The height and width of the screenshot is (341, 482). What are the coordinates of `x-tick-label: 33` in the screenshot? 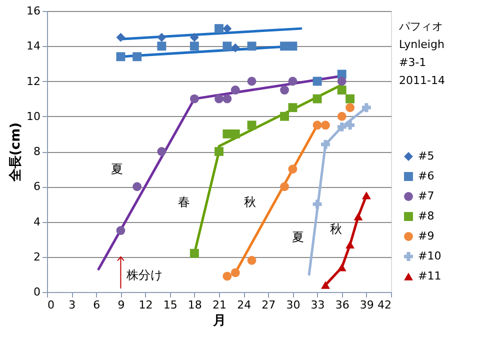 It's located at (317, 305).